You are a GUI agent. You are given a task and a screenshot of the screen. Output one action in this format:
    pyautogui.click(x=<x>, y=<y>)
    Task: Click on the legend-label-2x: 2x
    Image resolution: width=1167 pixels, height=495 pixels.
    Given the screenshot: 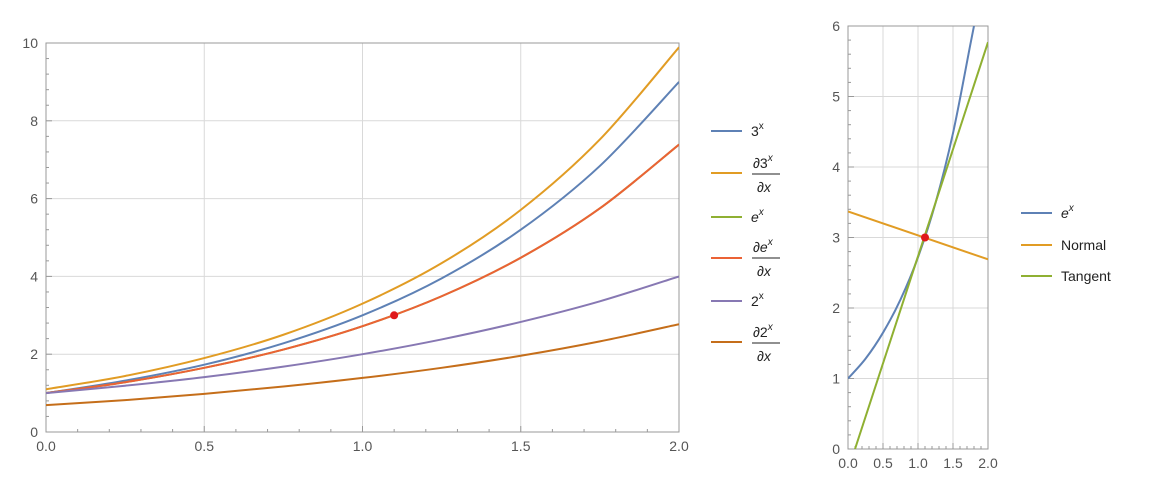 What is the action you would take?
    pyautogui.click(x=757, y=300)
    